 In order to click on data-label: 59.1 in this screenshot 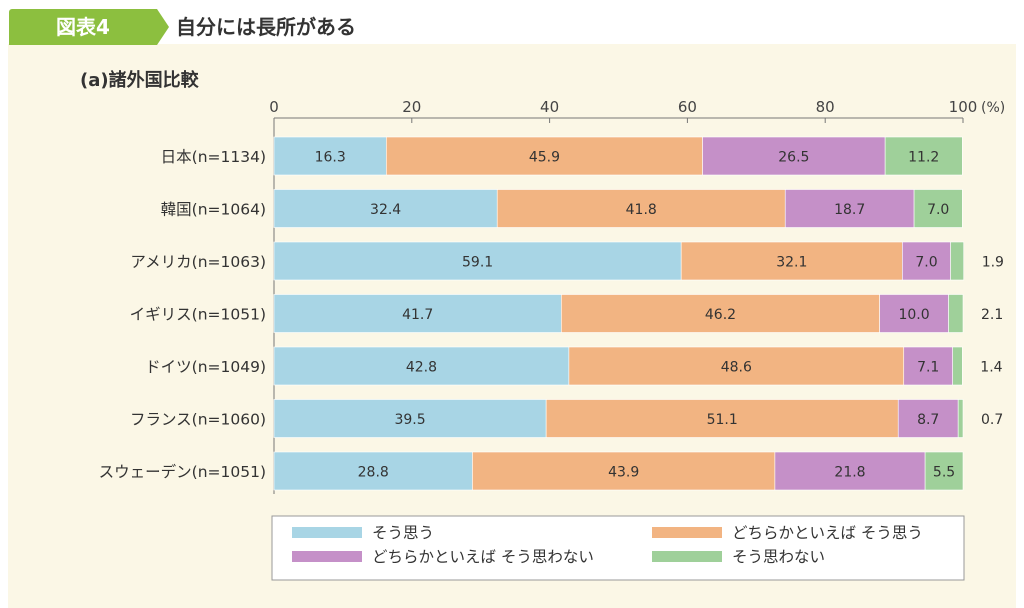, I will do `click(477, 263)`.